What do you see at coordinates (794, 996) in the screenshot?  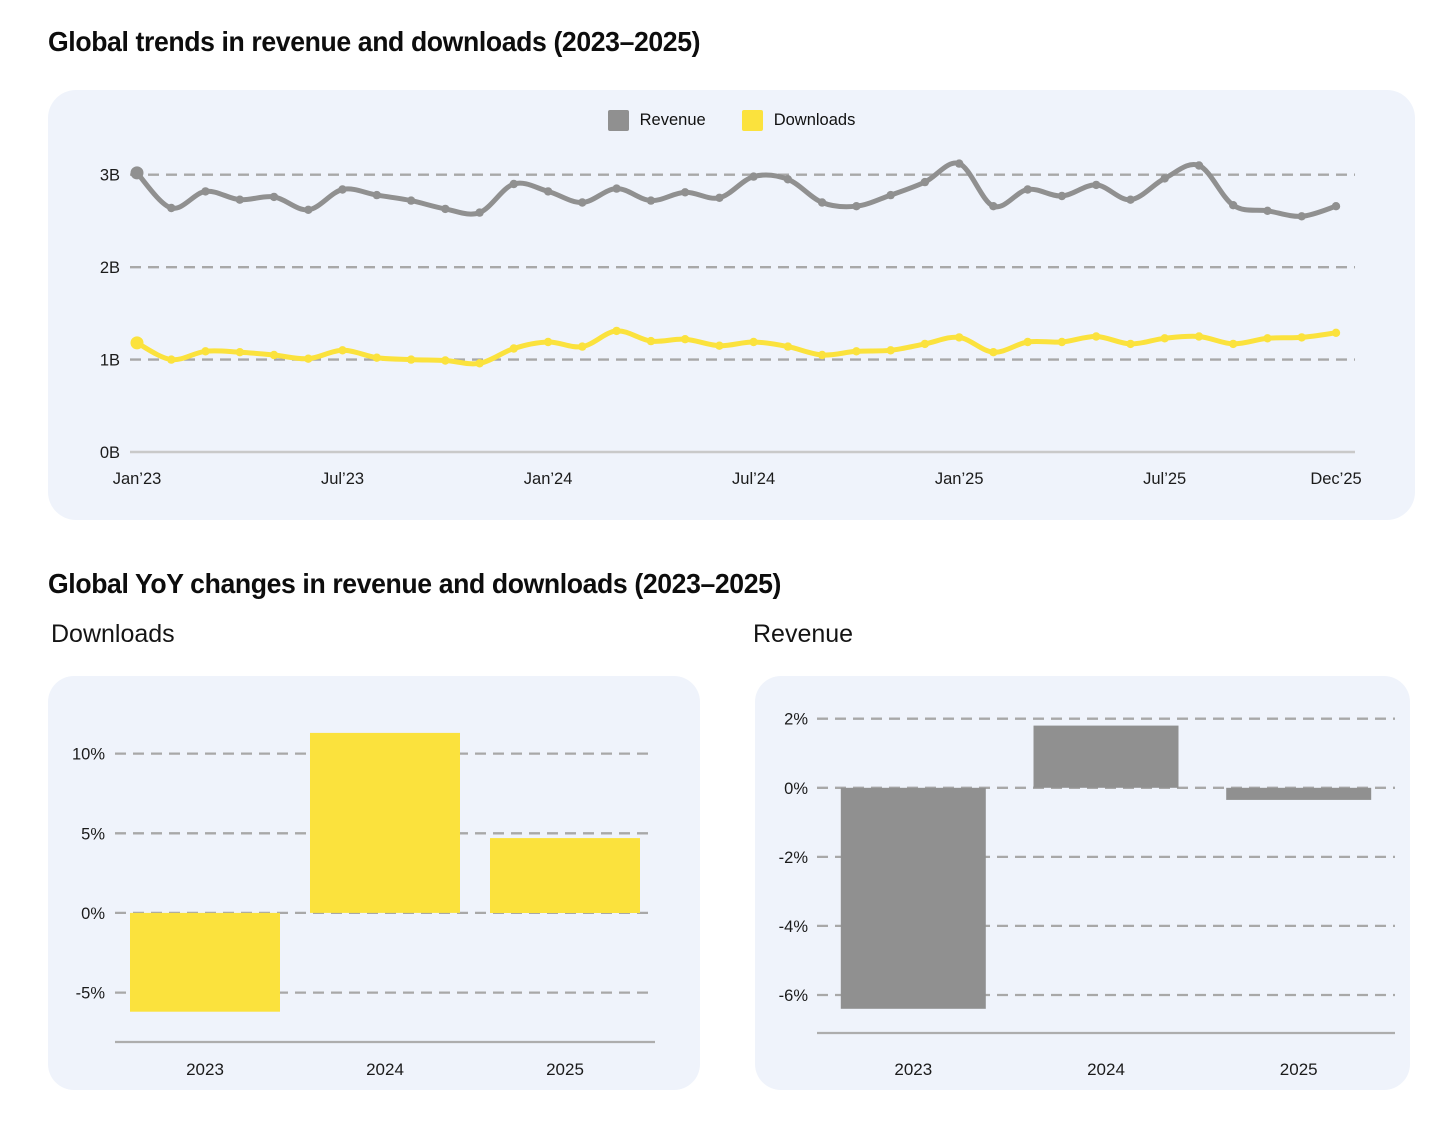 I see `yoy-revenue-ytick-label: -6%` at bounding box center [794, 996].